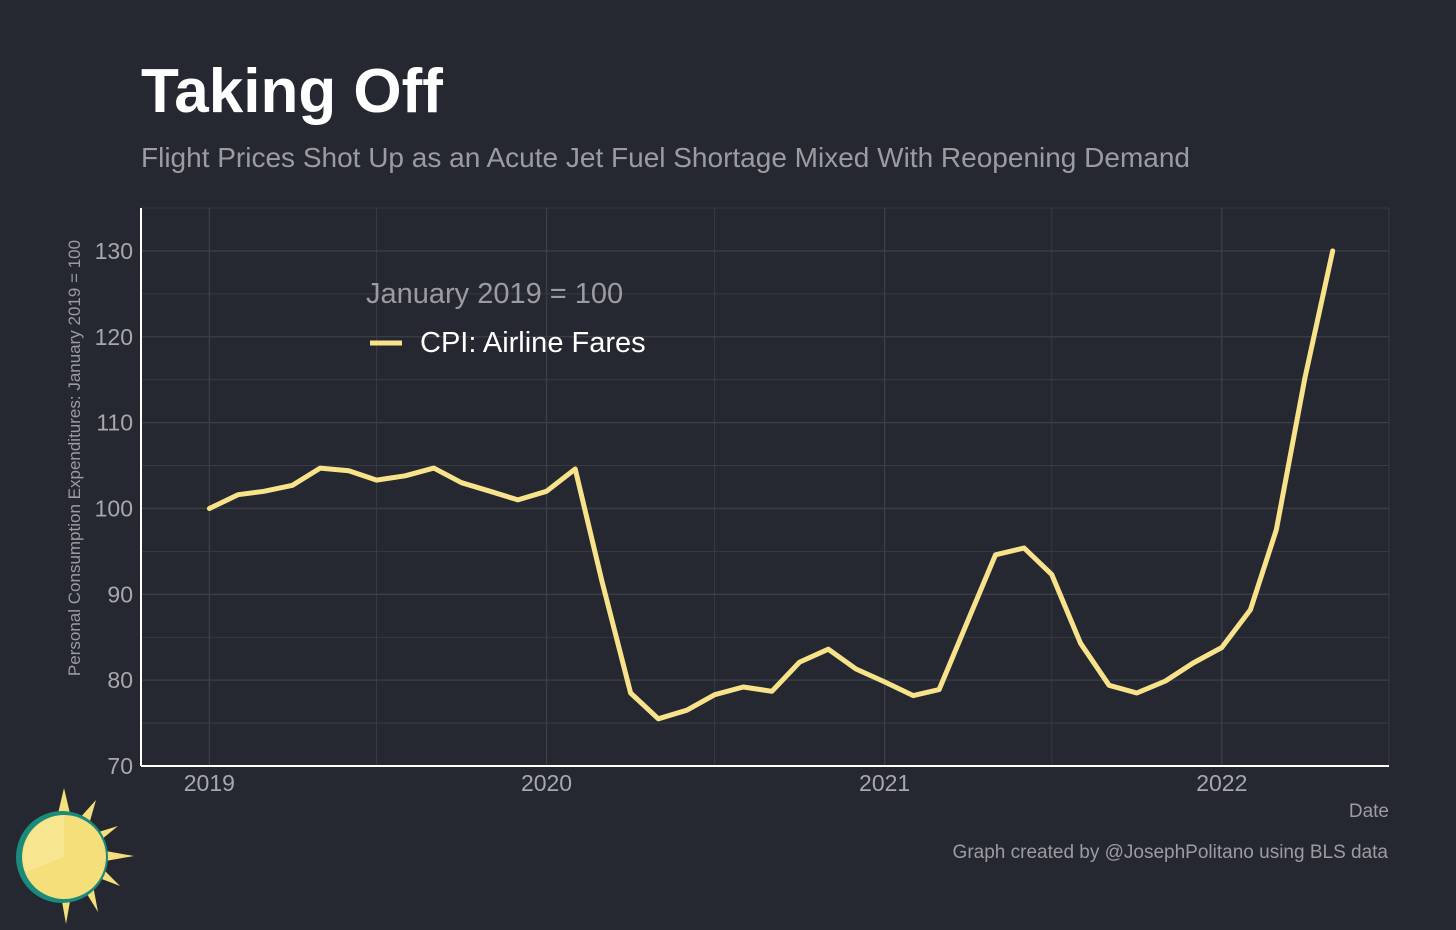 The image size is (1456, 930). Describe the element at coordinates (292, 91) in the screenshot. I see `chart-title: Taking Off` at that location.